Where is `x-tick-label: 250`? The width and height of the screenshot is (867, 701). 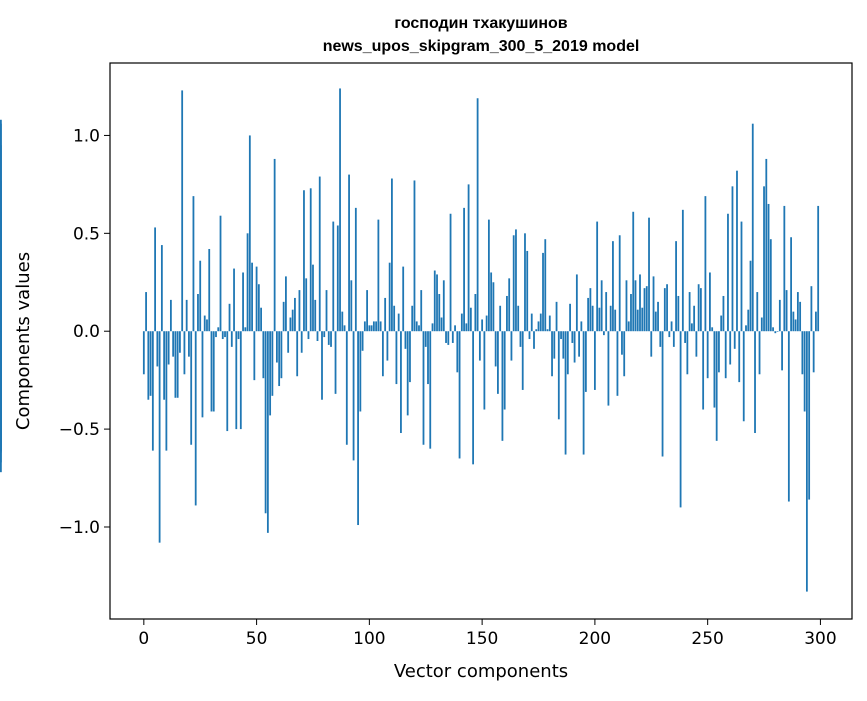 x-tick-label: 250 is located at coordinates (707, 639).